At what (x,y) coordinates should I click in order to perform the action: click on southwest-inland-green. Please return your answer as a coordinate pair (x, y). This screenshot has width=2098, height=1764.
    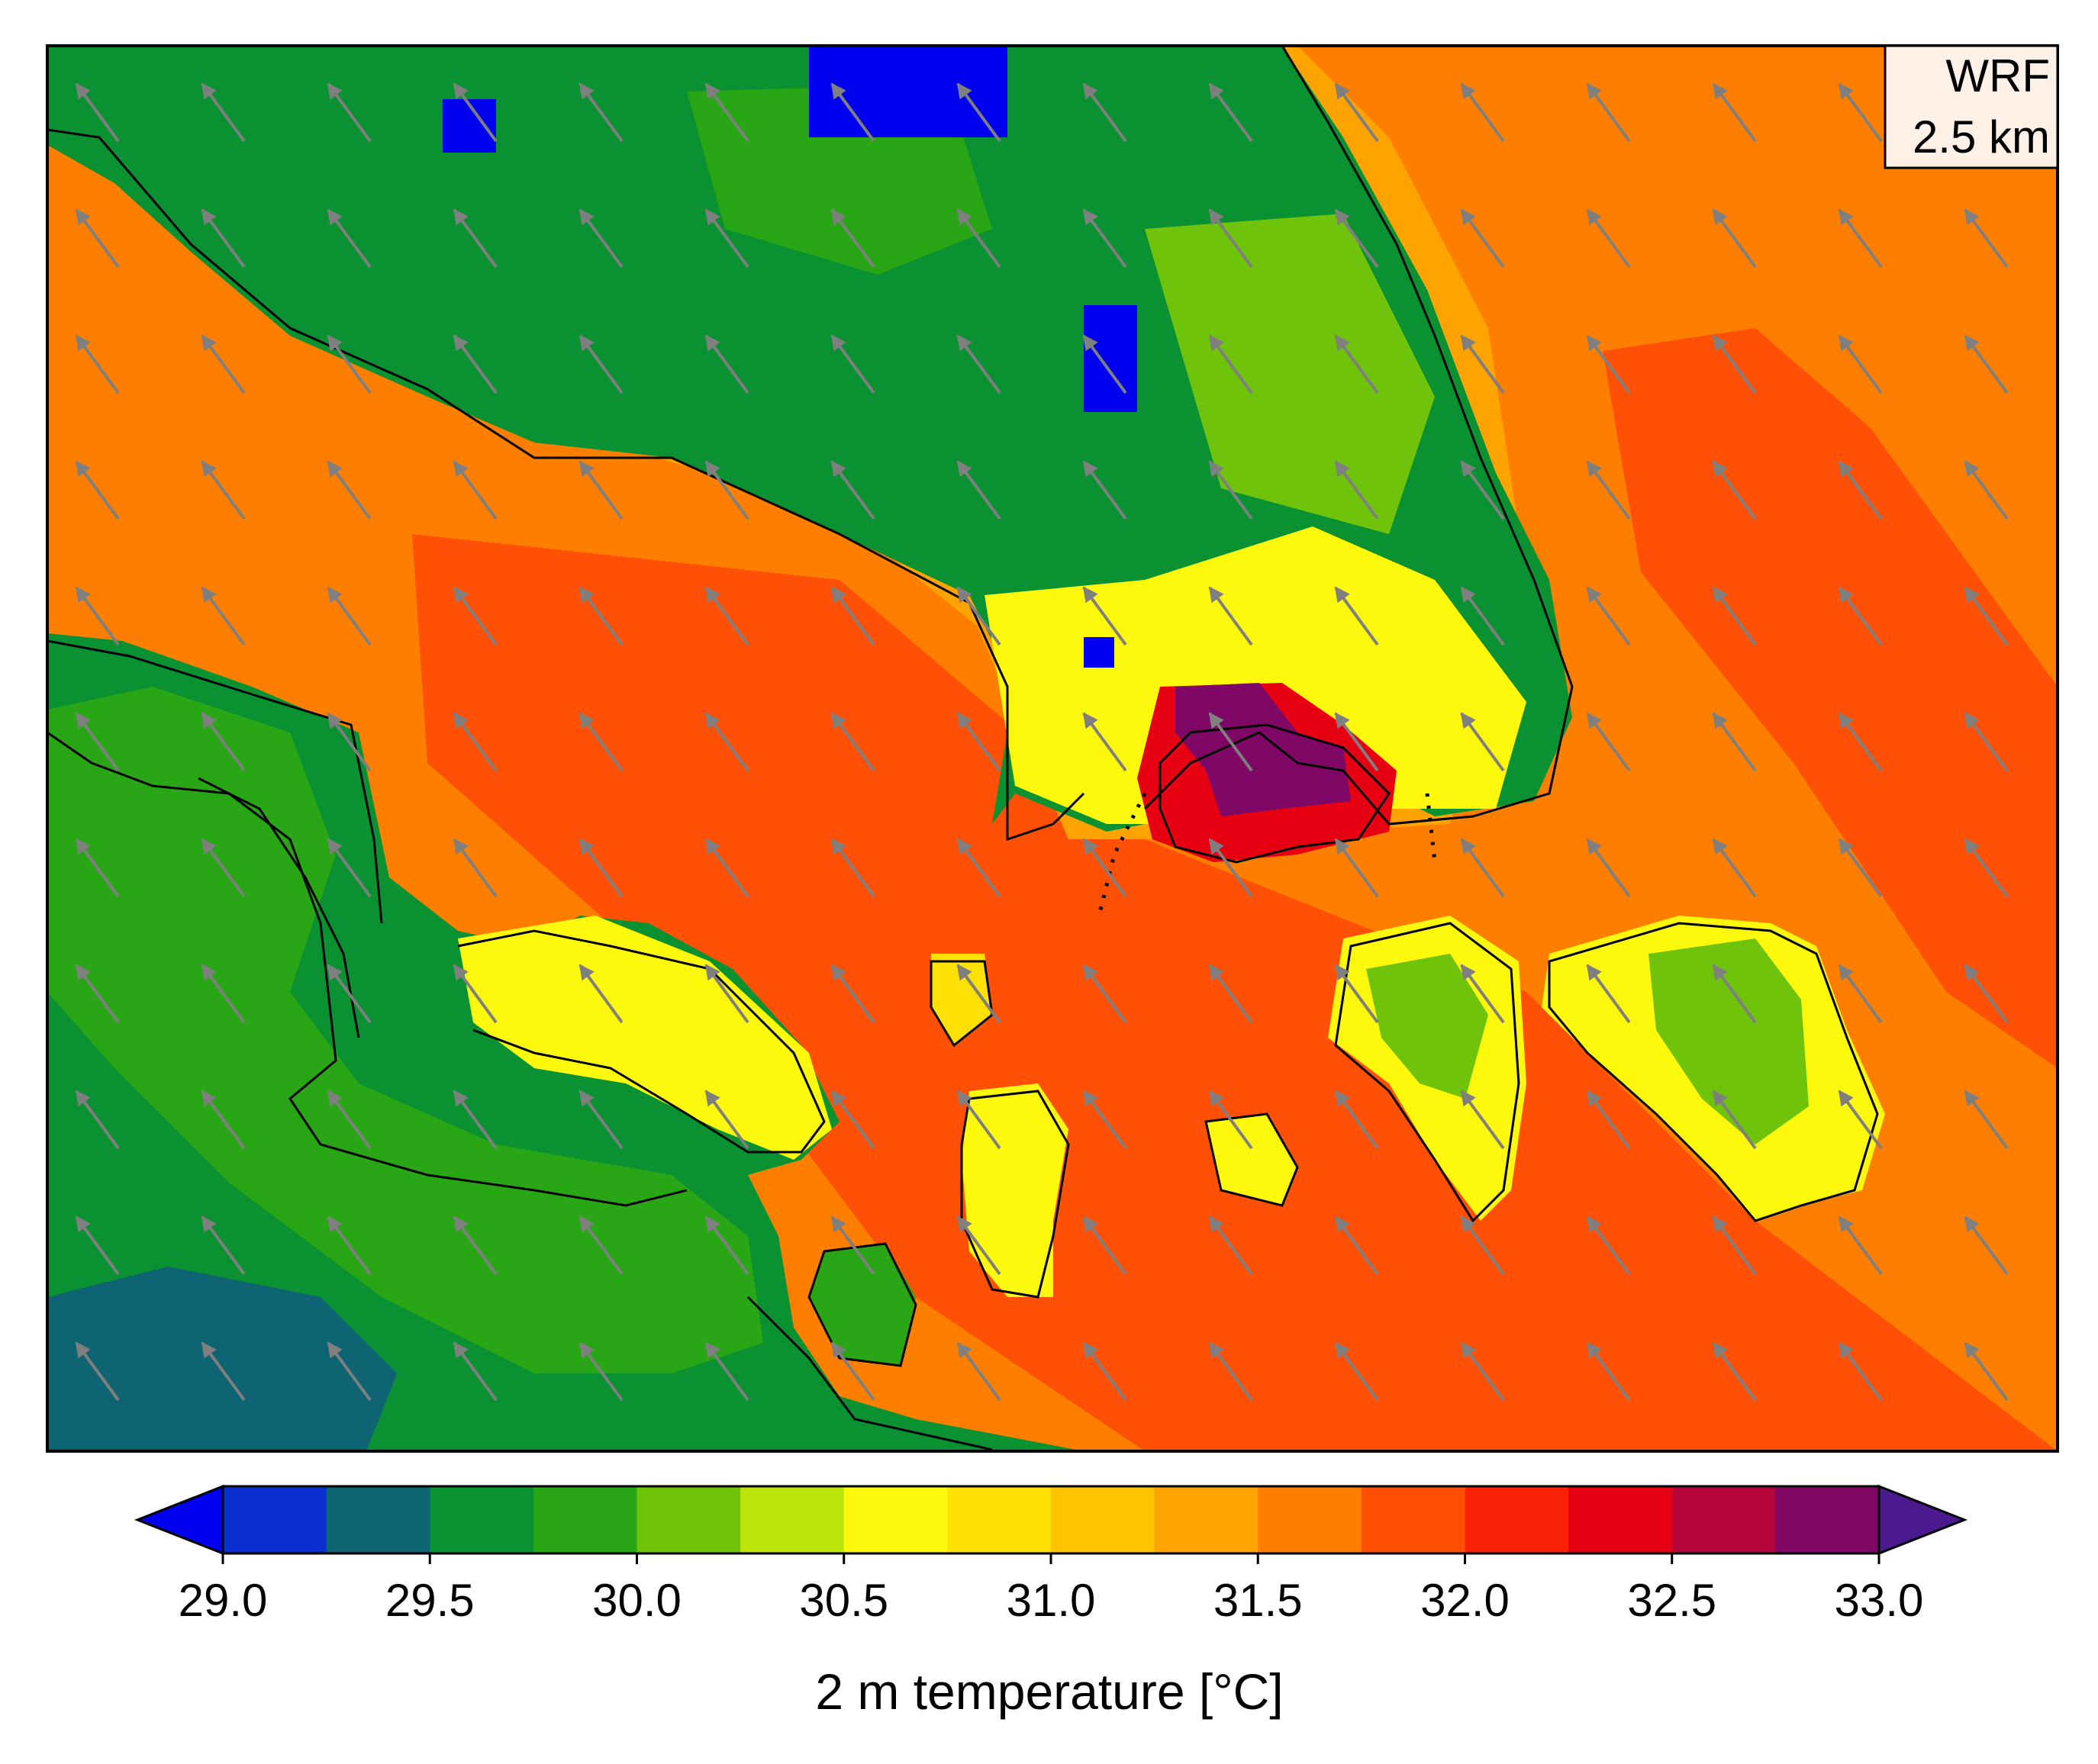
    Looking at the image, I should click on (405, 1030).